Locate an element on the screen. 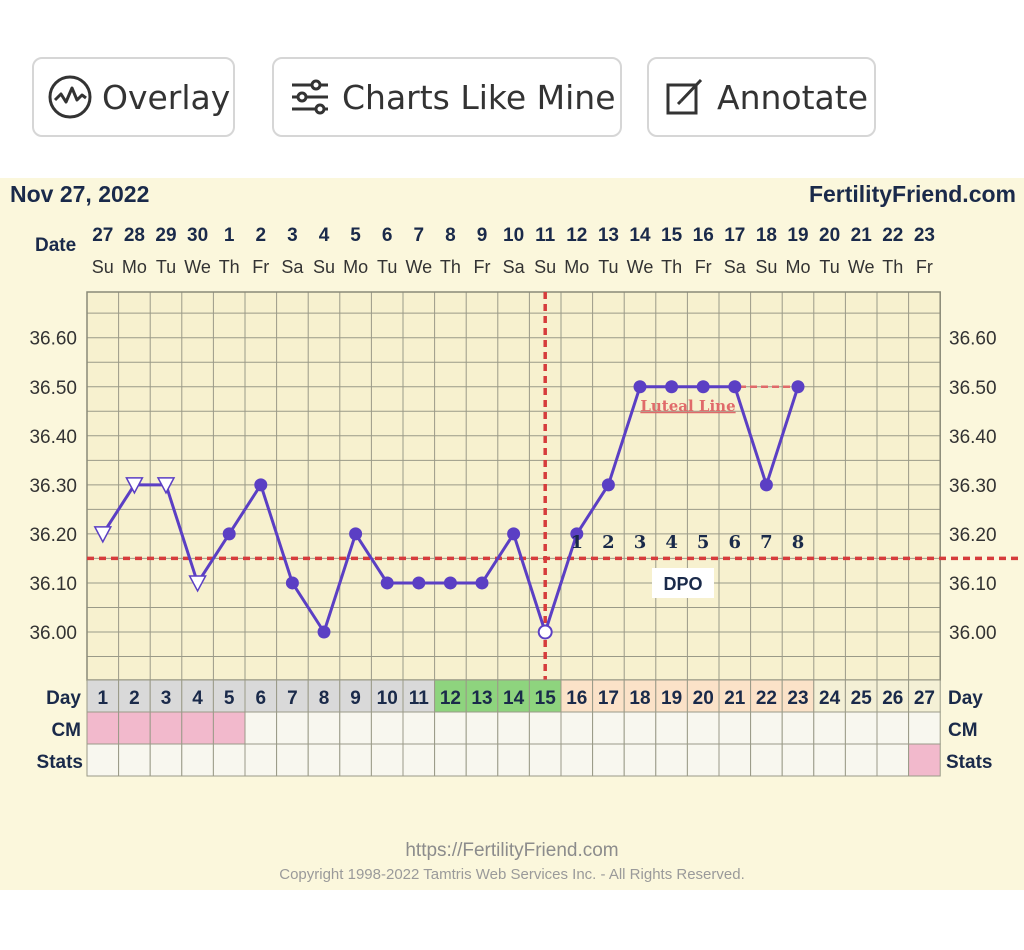 This screenshot has width=1024, height=950. date-label: 22 is located at coordinates (892, 235).